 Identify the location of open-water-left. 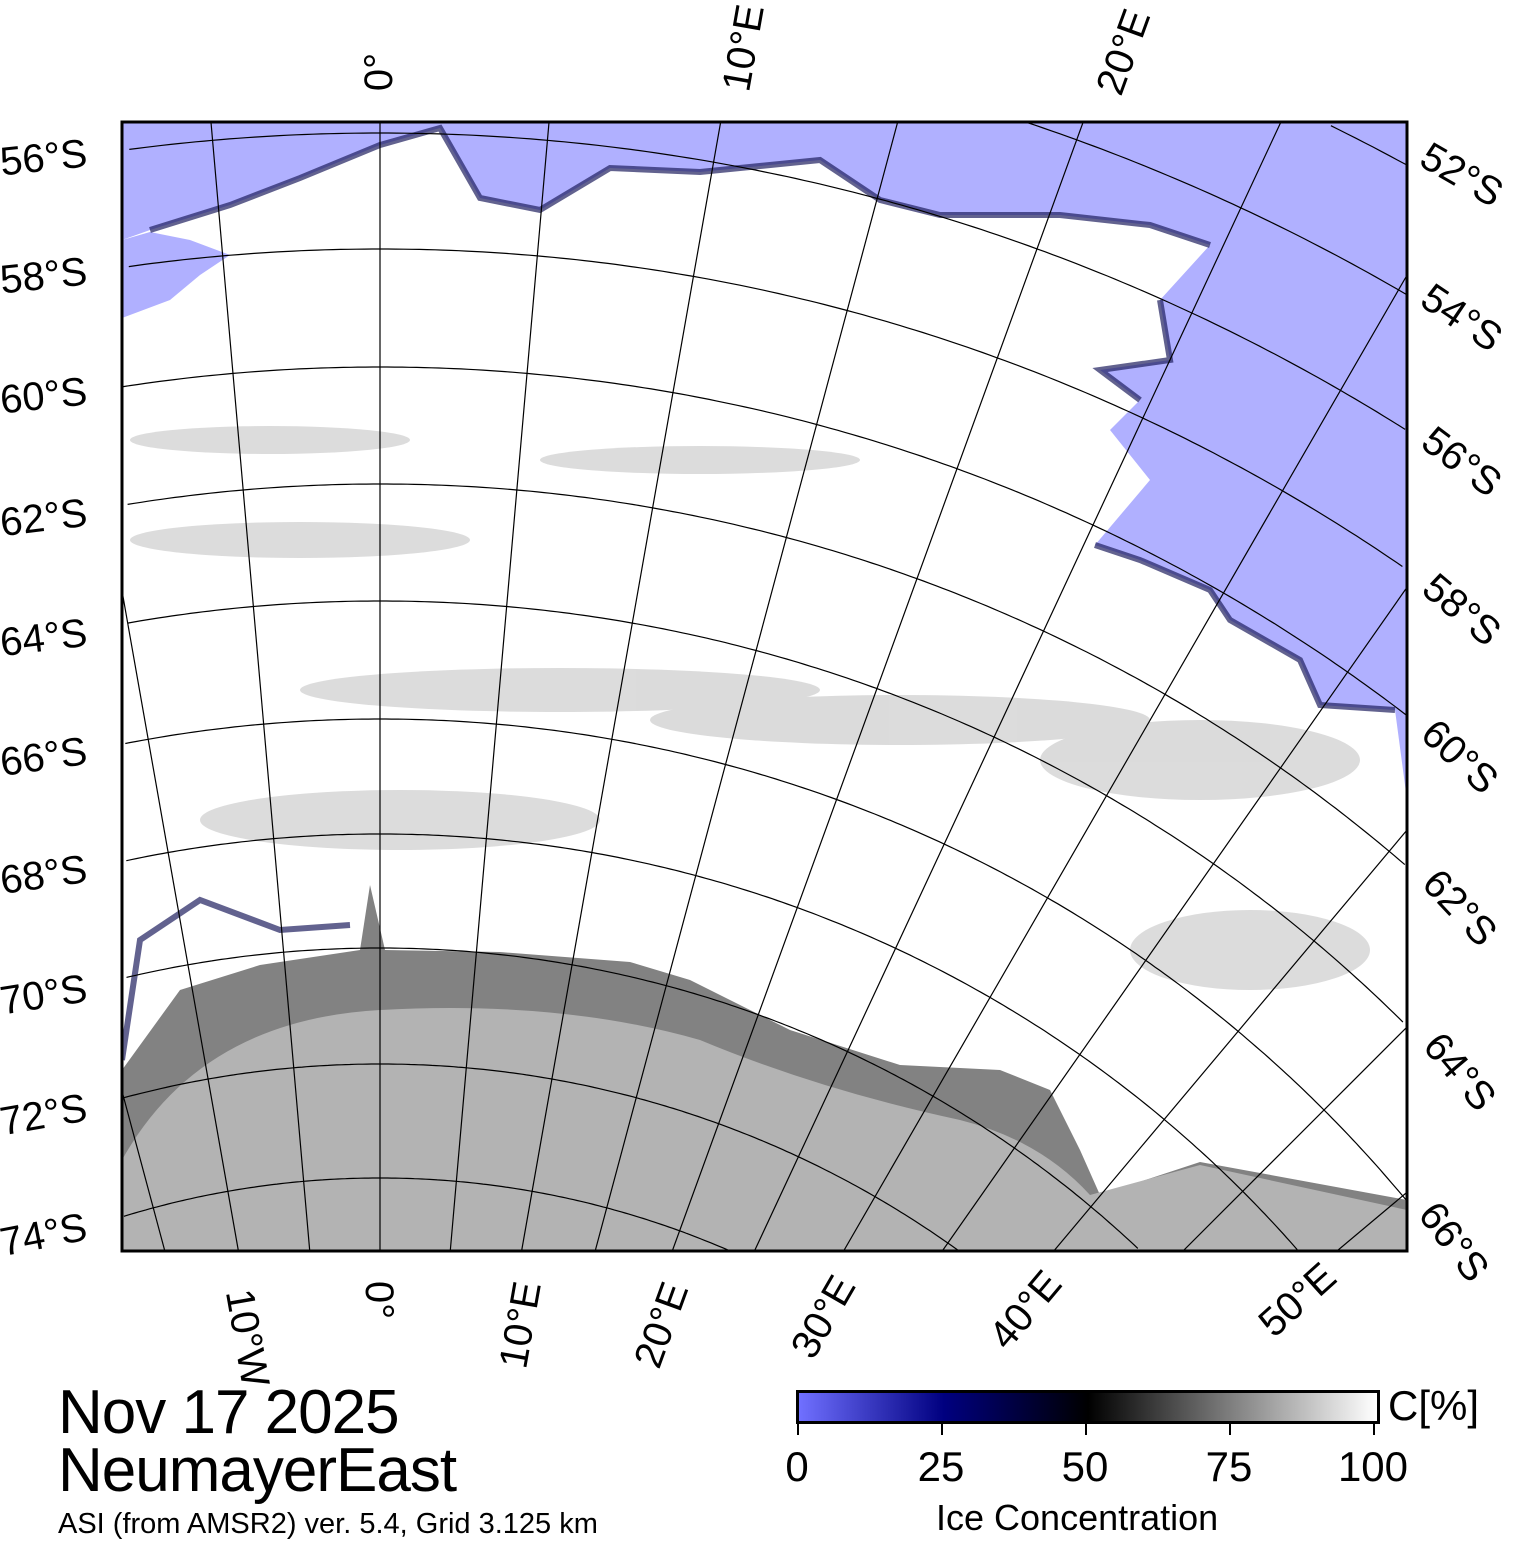
(176, 275).